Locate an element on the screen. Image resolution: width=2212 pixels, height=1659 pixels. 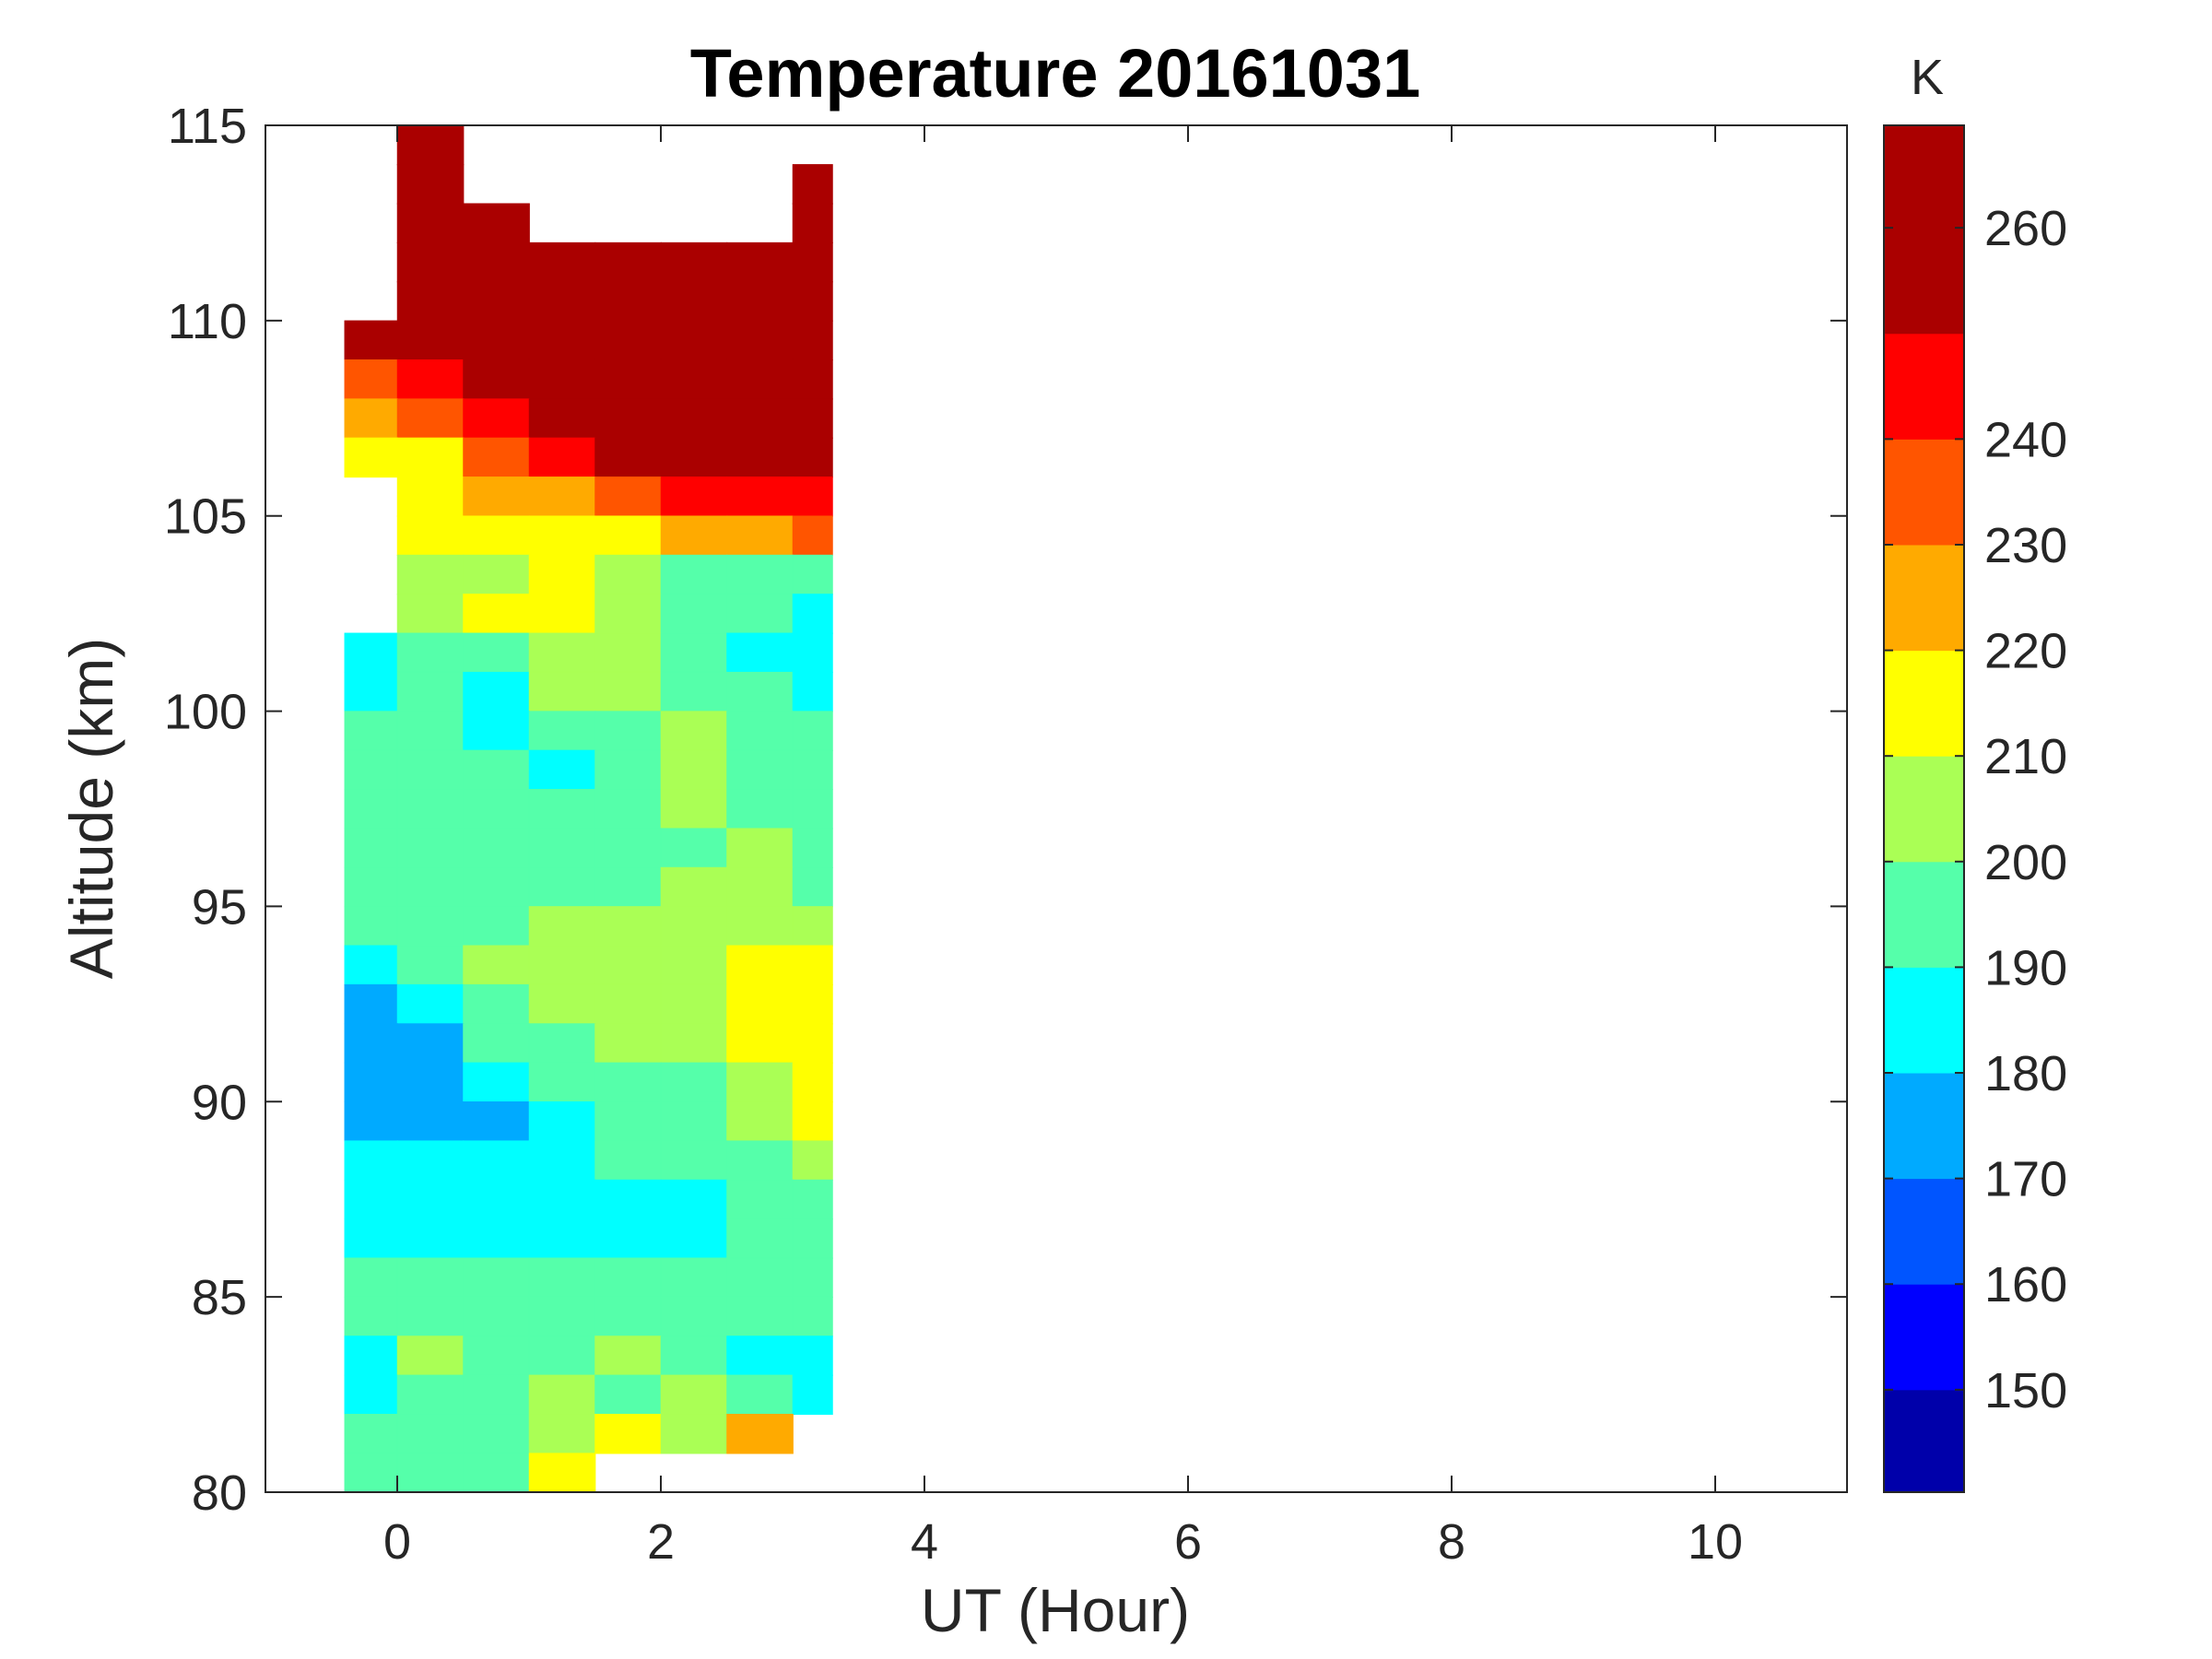
y-tick-label: 105 is located at coordinates (205, 517).